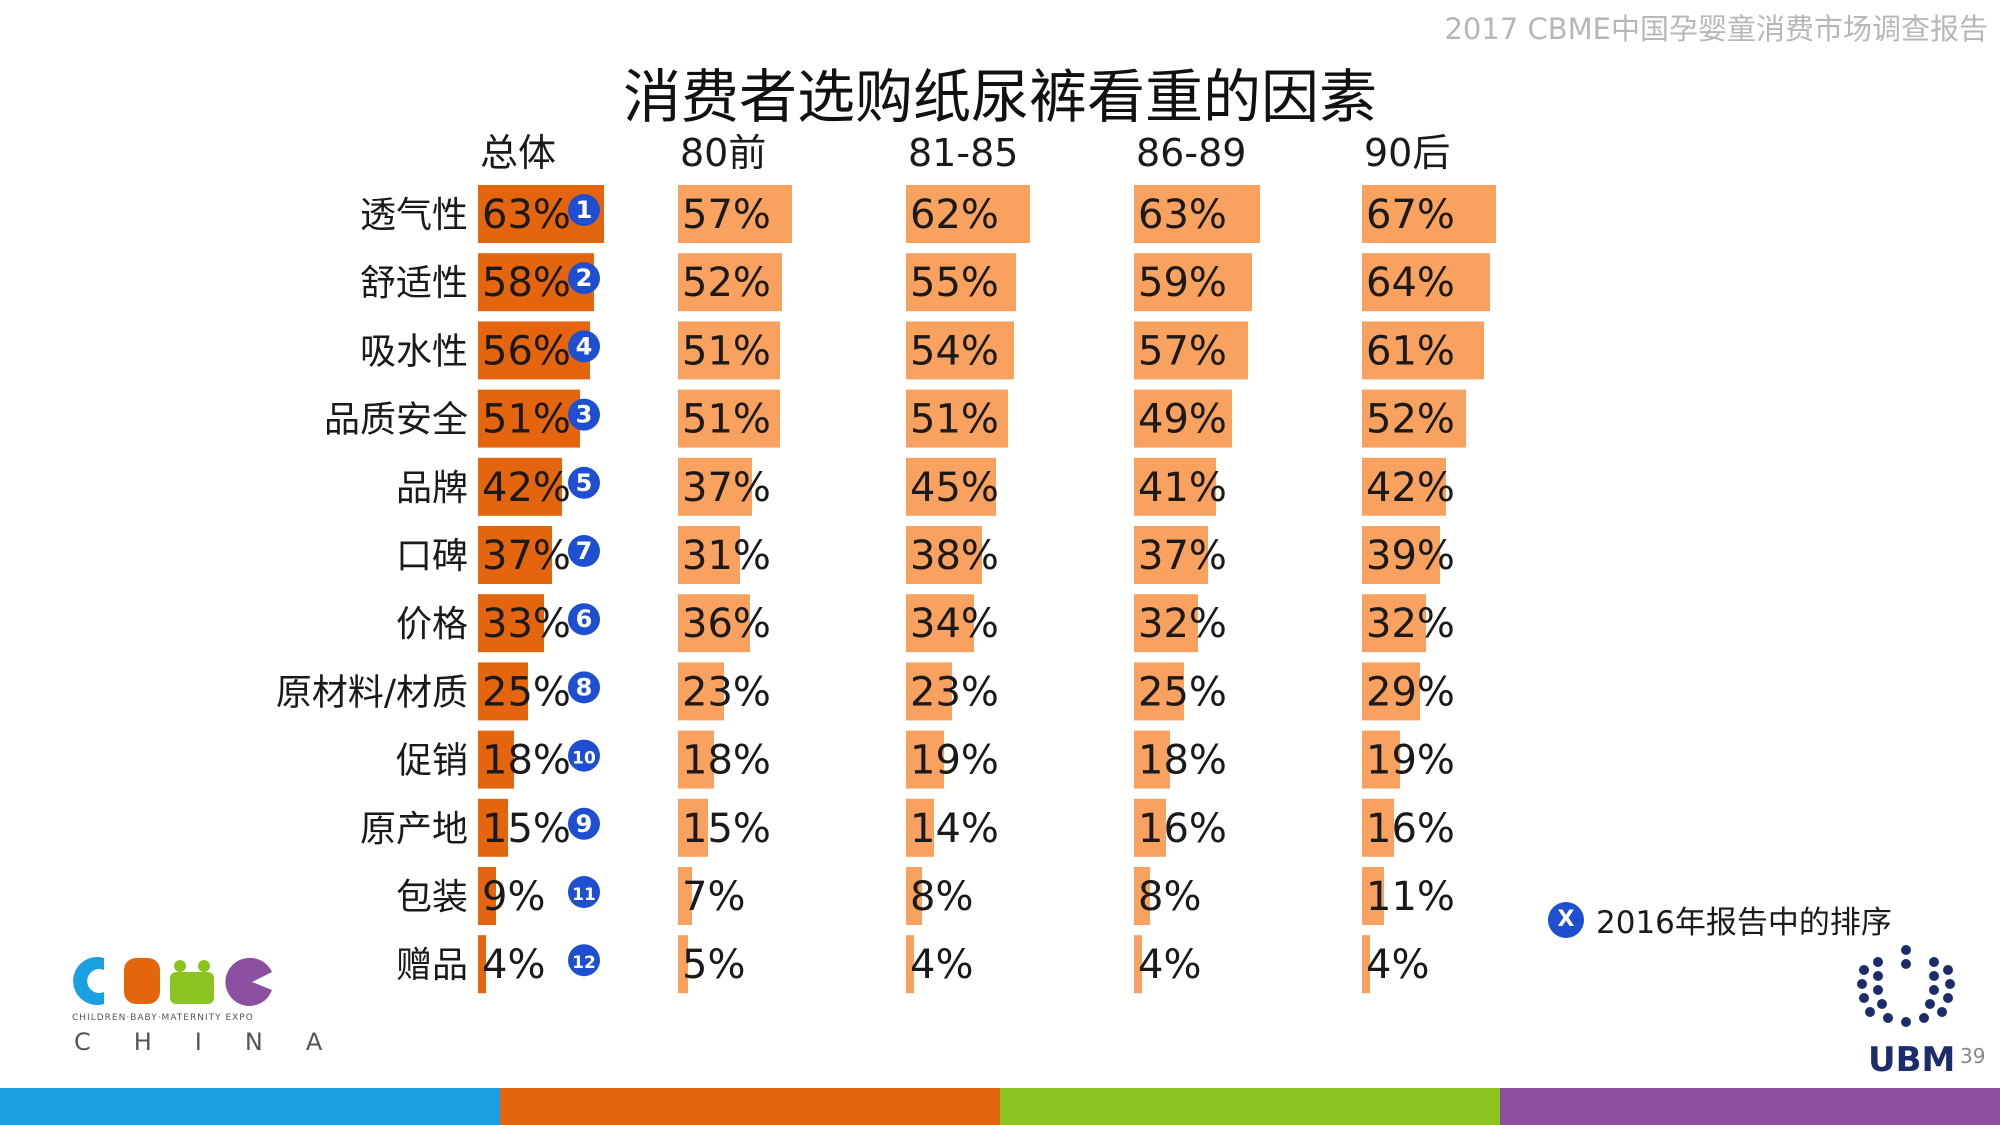 This screenshot has height=1125, width=2000. What do you see at coordinates (1182, 283) in the screenshot?
I see `data-label: 59%` at bounding box center [1182, 283].